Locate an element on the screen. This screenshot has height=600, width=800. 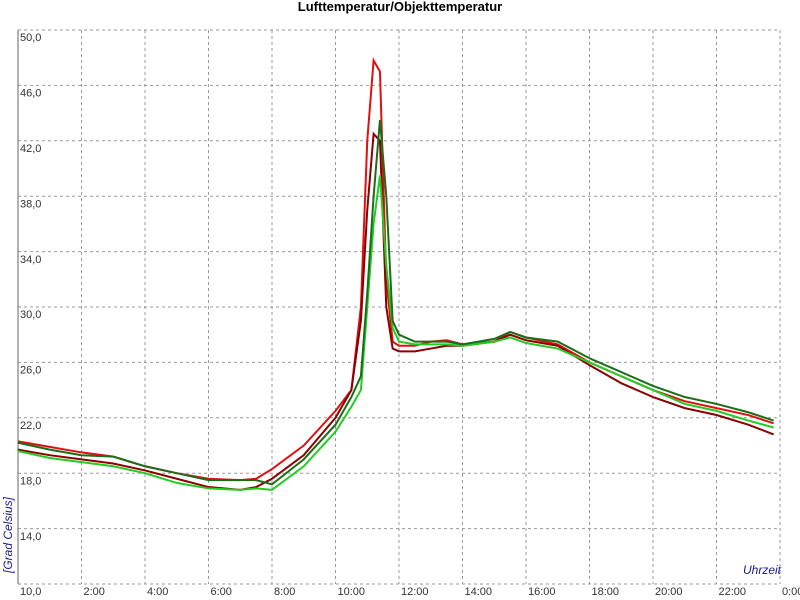
x-tick-label: 18:00 is located at coordinates (606, 592).